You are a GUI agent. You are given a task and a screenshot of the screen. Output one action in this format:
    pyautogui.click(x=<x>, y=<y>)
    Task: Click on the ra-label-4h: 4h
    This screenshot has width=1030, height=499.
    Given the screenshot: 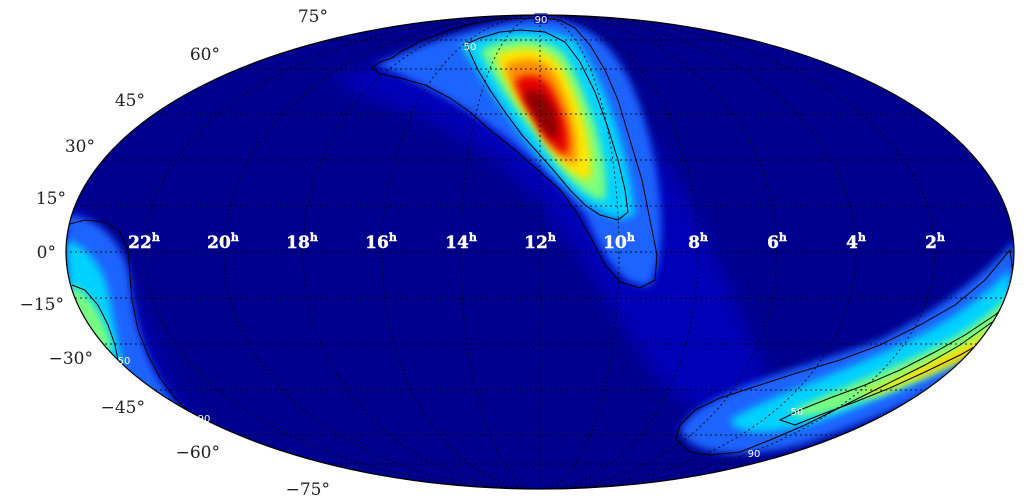 What is the action you would take?
    pyautogui.click(x=856, y=242)
    